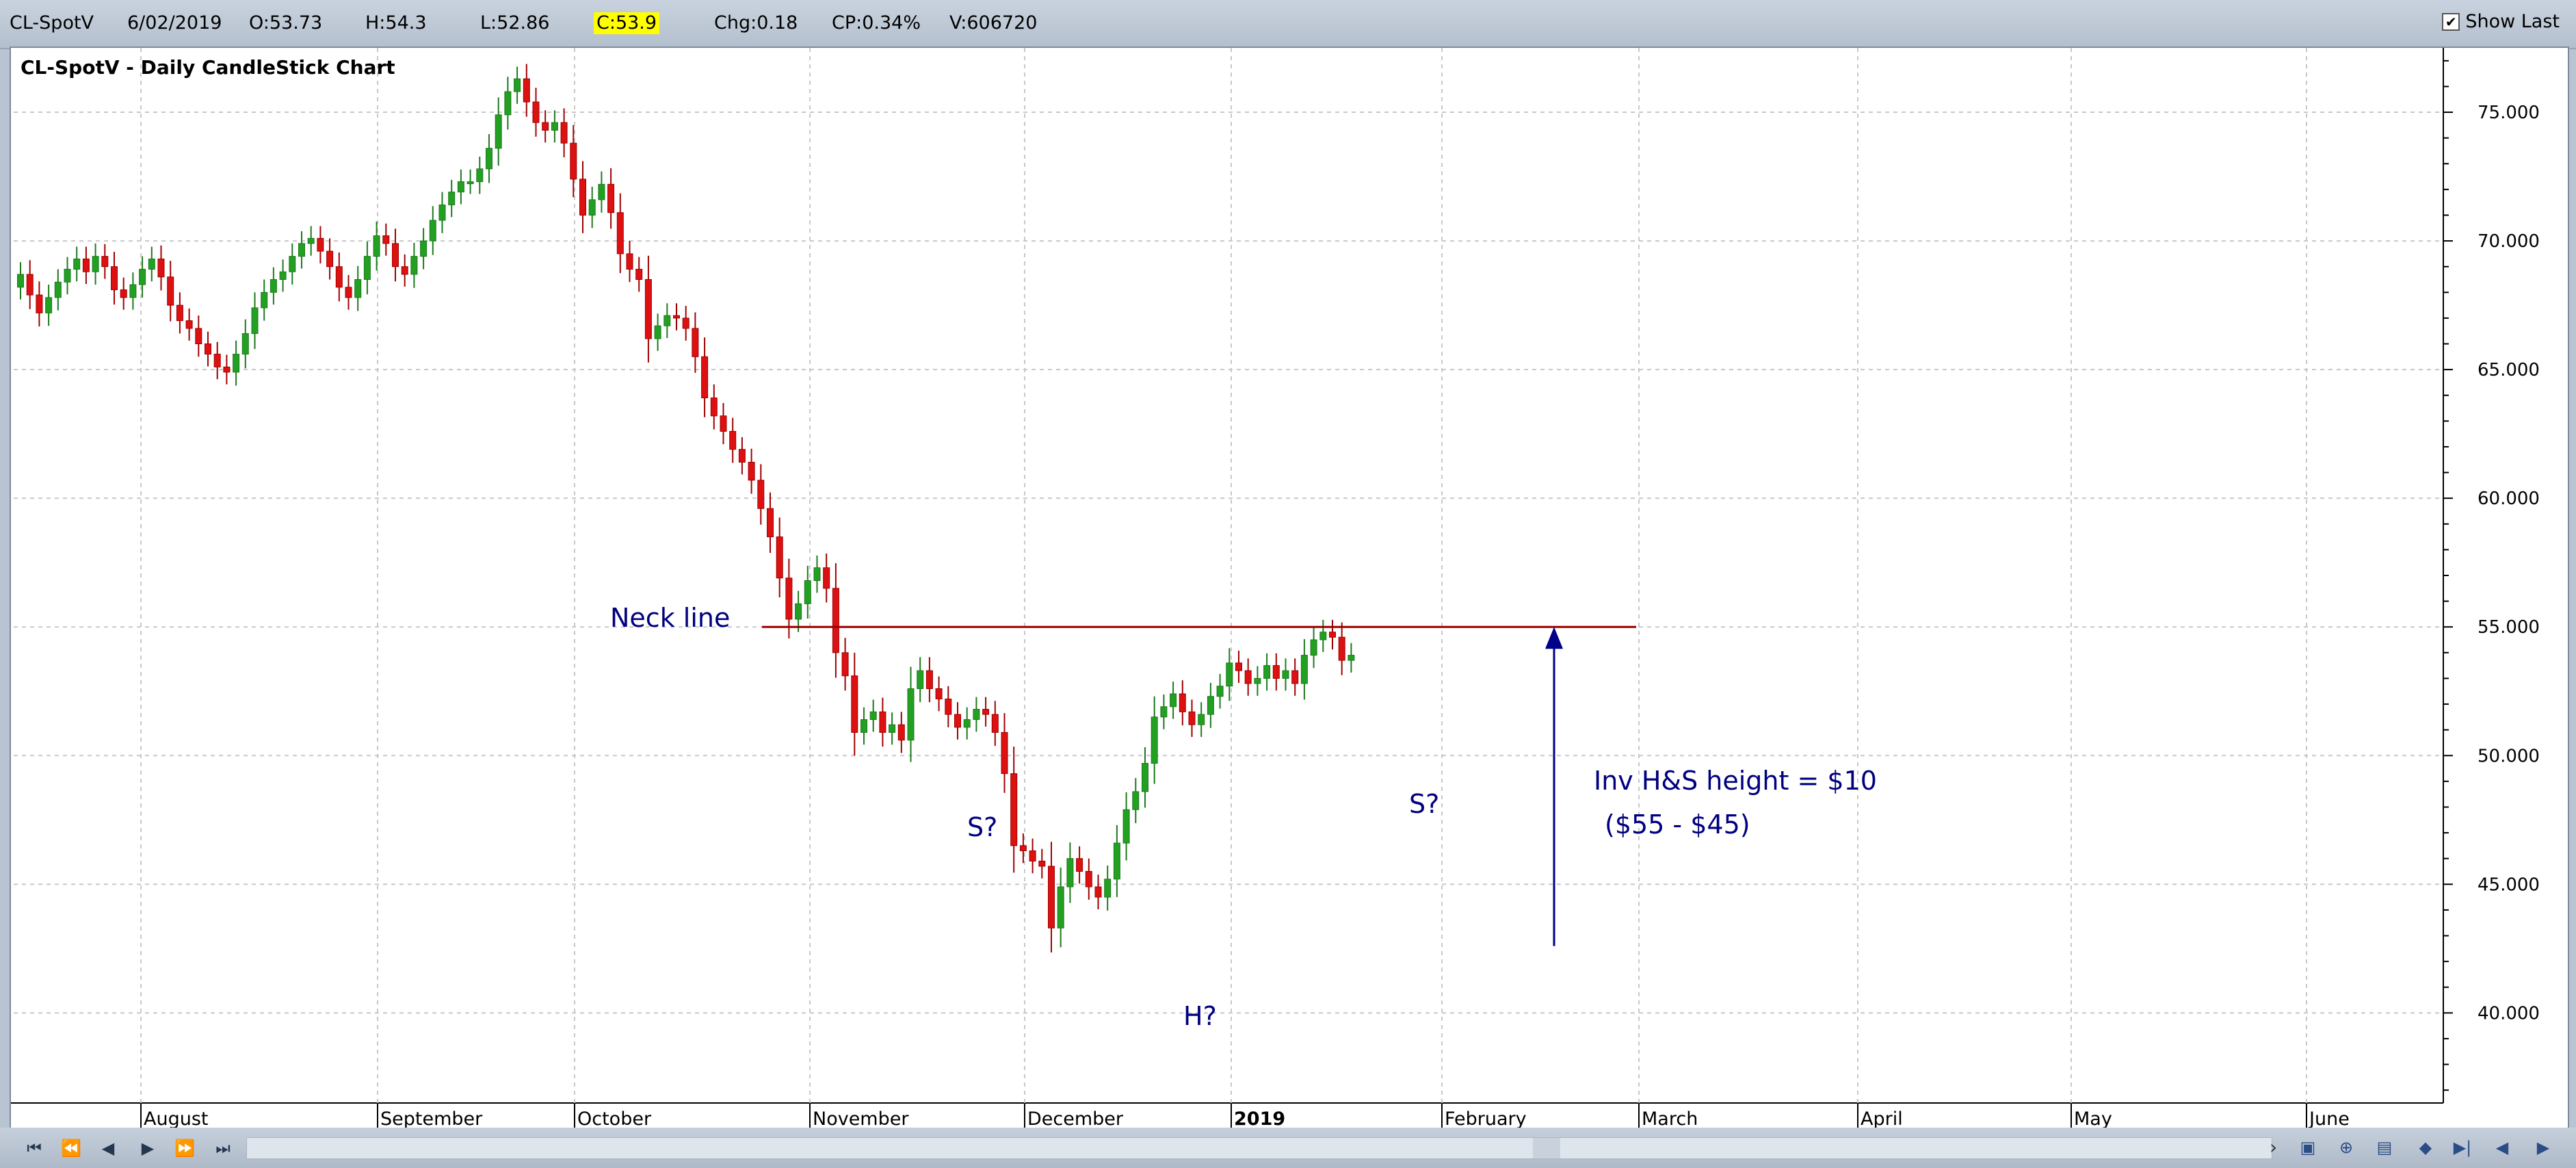 The image size is (2576, 1168). Describe the element at coordinates (2384, 1147) in the screenshot. I see `save-tool-icon: ▤` at that location.